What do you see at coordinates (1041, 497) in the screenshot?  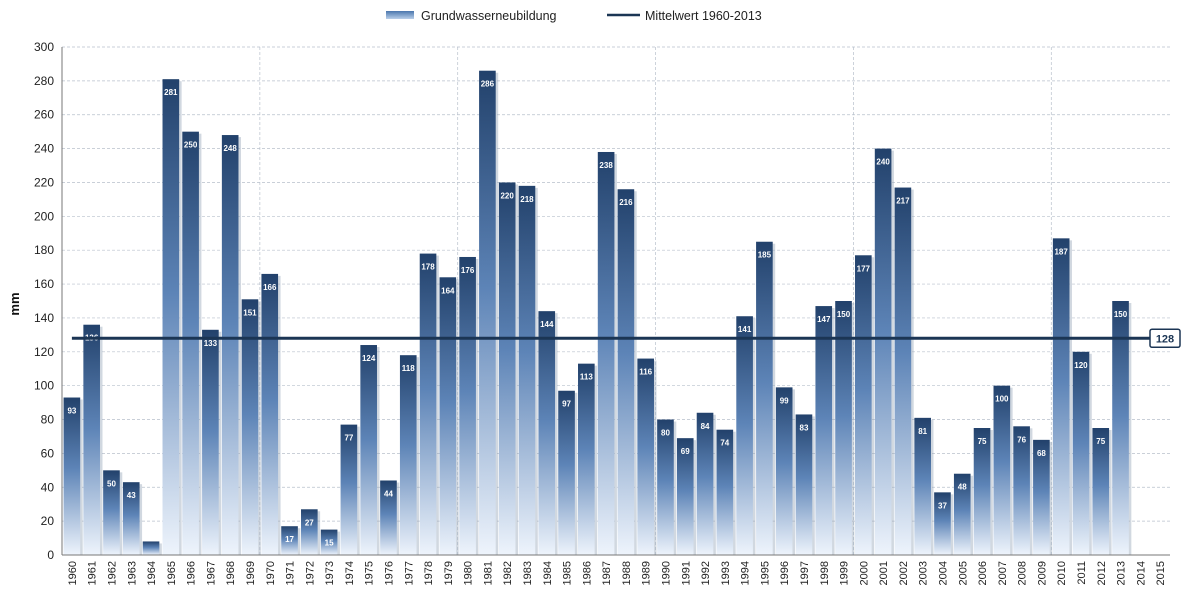 I see `bar-2009` at bounding box center [1041, 497].